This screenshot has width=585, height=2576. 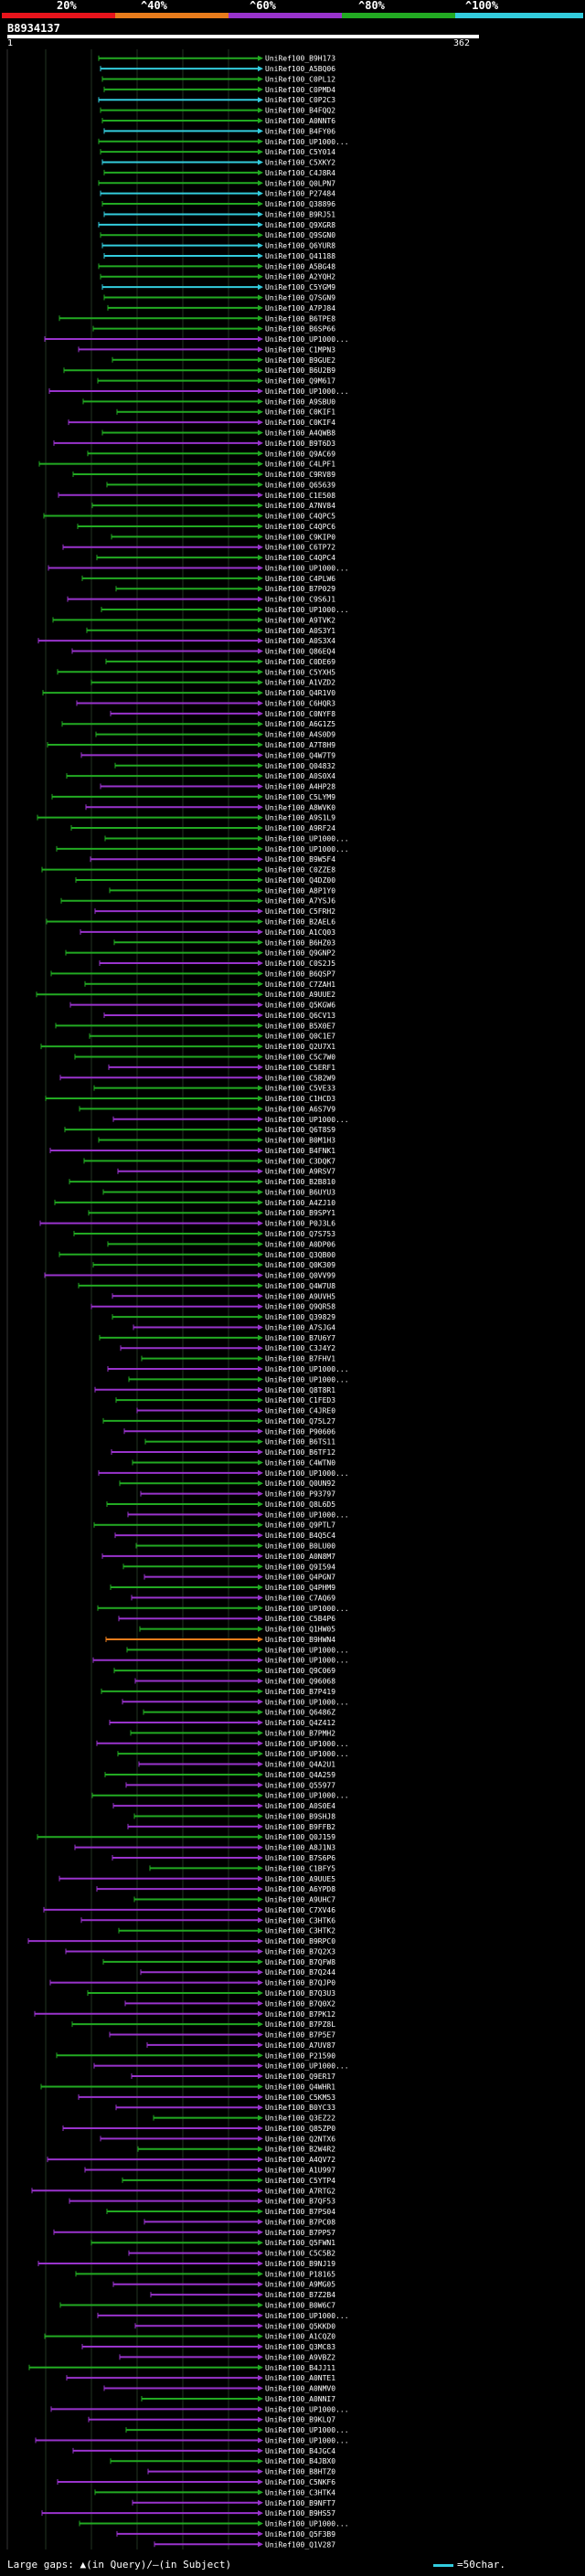 What do you see at coordinates (300, 1141) in the screenshot?
I see `hit-label: UniRef100_B0M1H3` at bounding box center [300, 1141].